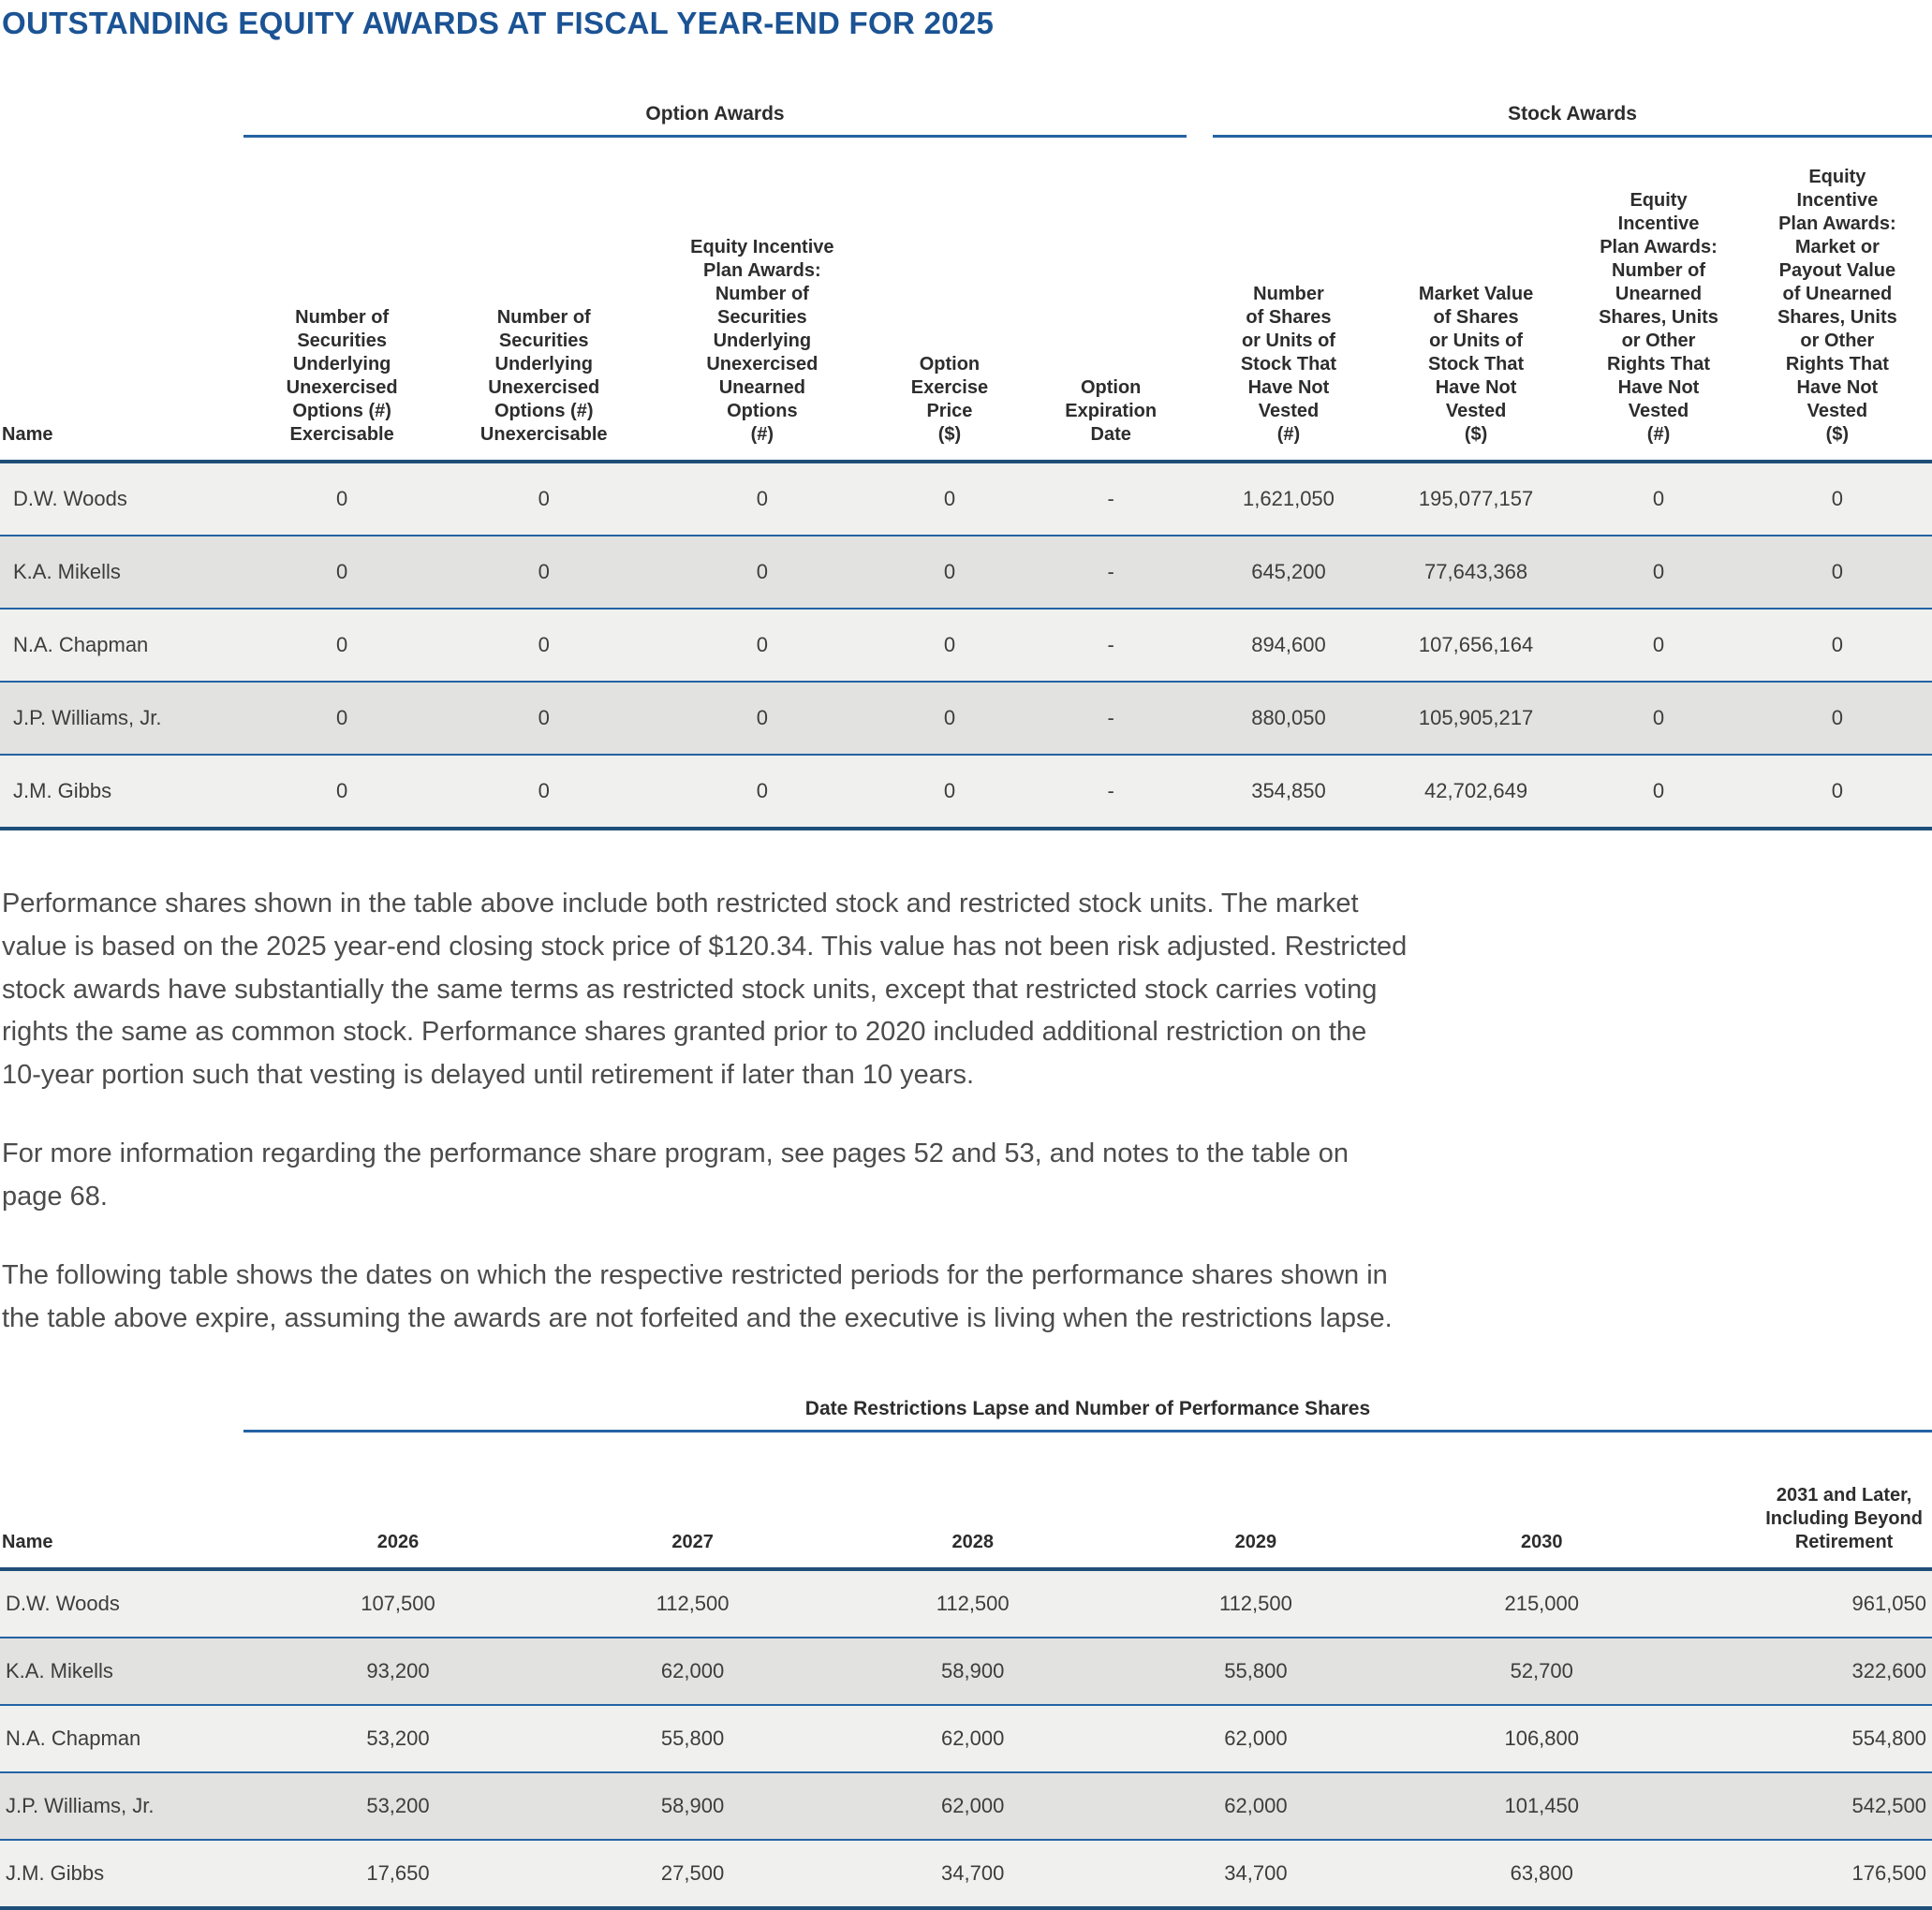 Image resolution: width=1932 pixels, height=1910 pixels. I want to click on table-cell: 322,600, so click(1888, 1671).